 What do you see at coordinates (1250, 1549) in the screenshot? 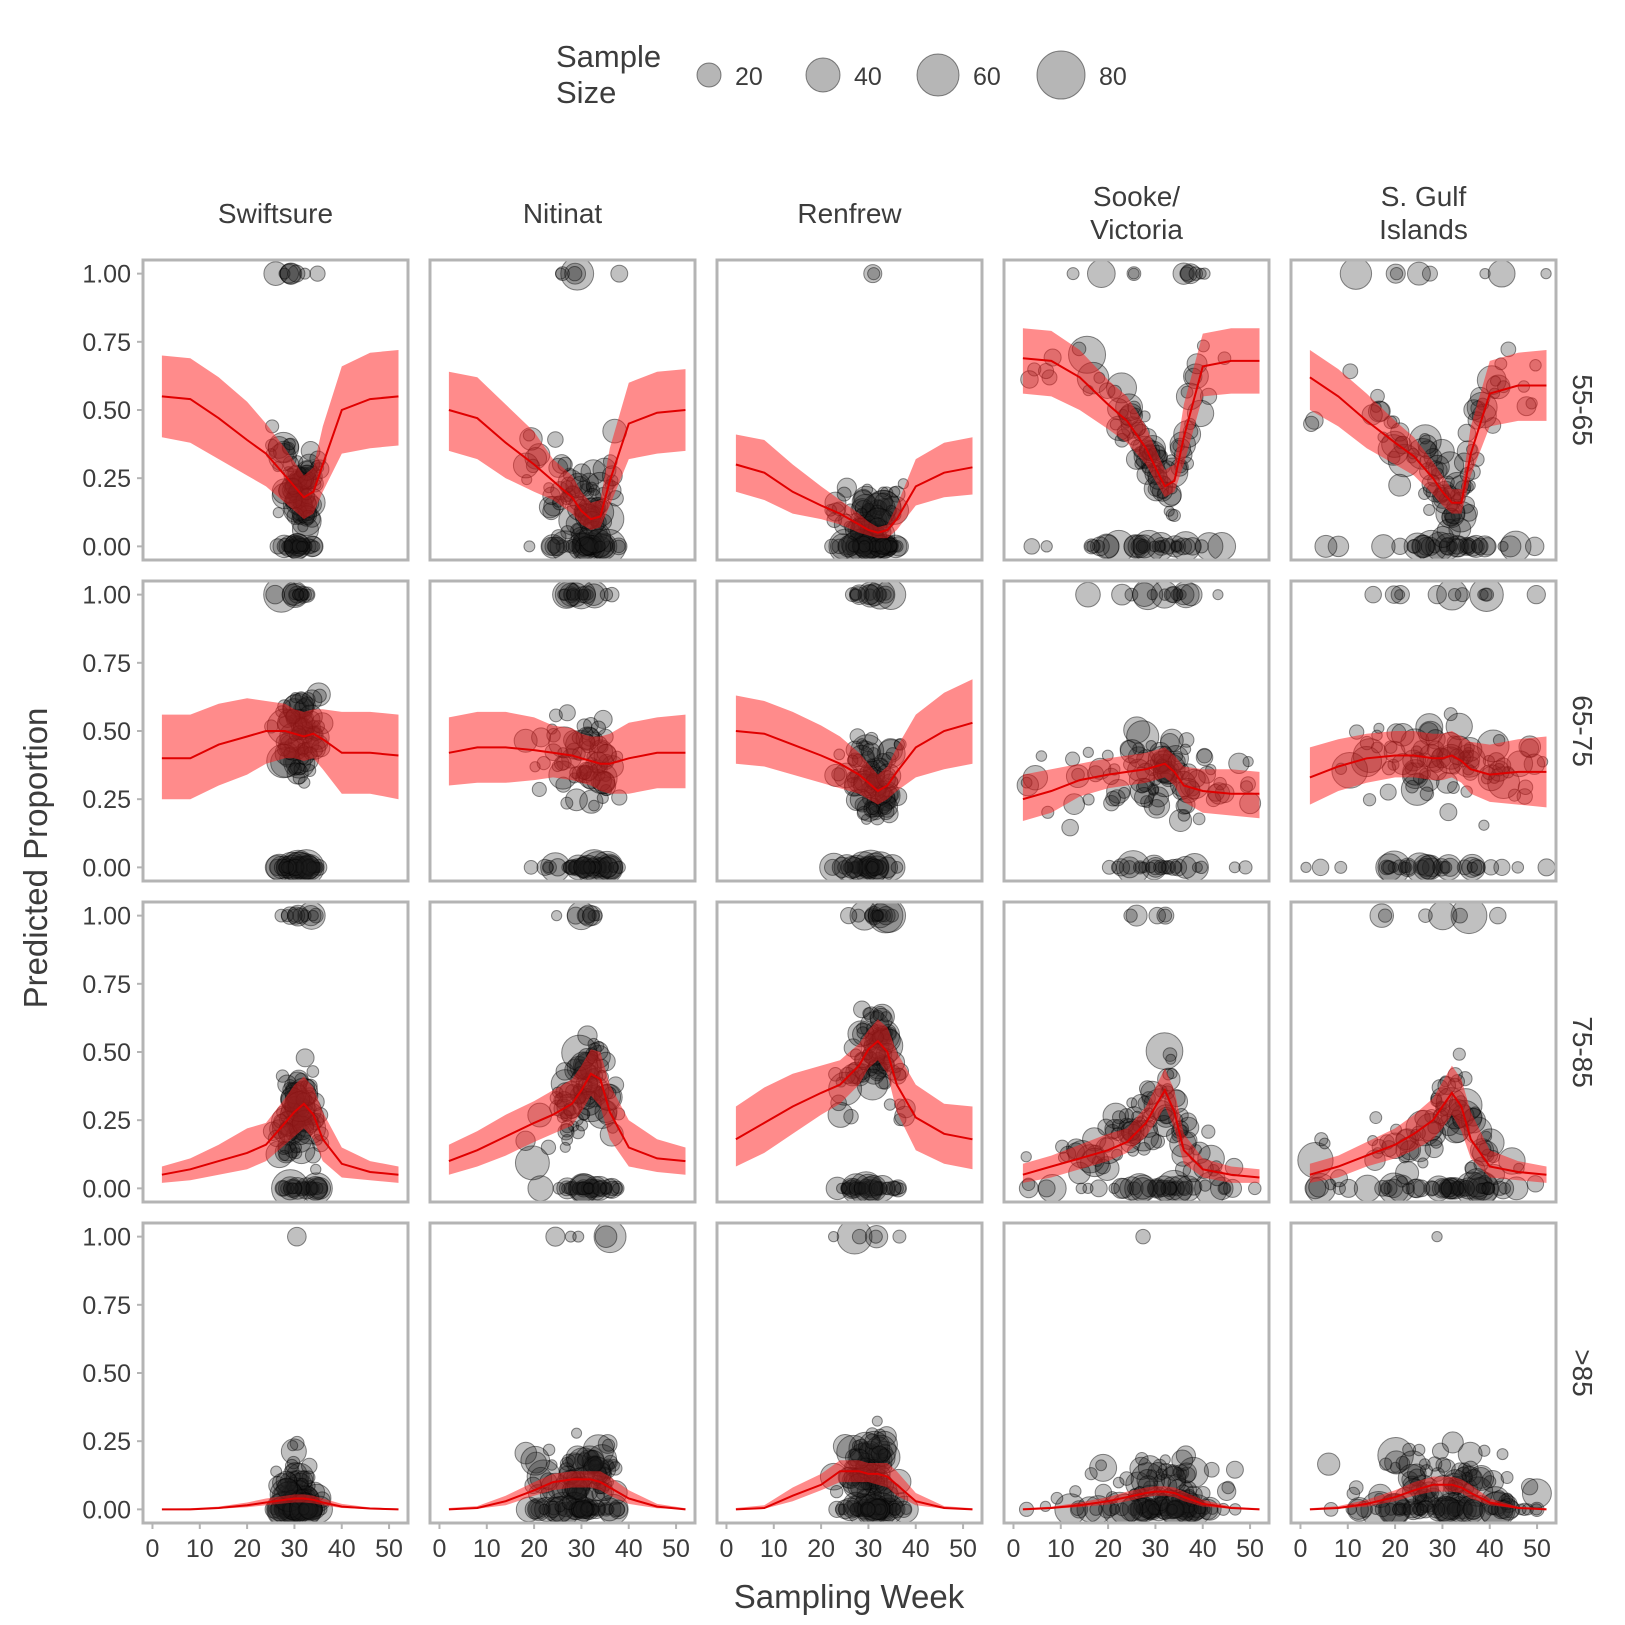
I see `x-tick-label: 50` at bounding box center [1250, 1549].